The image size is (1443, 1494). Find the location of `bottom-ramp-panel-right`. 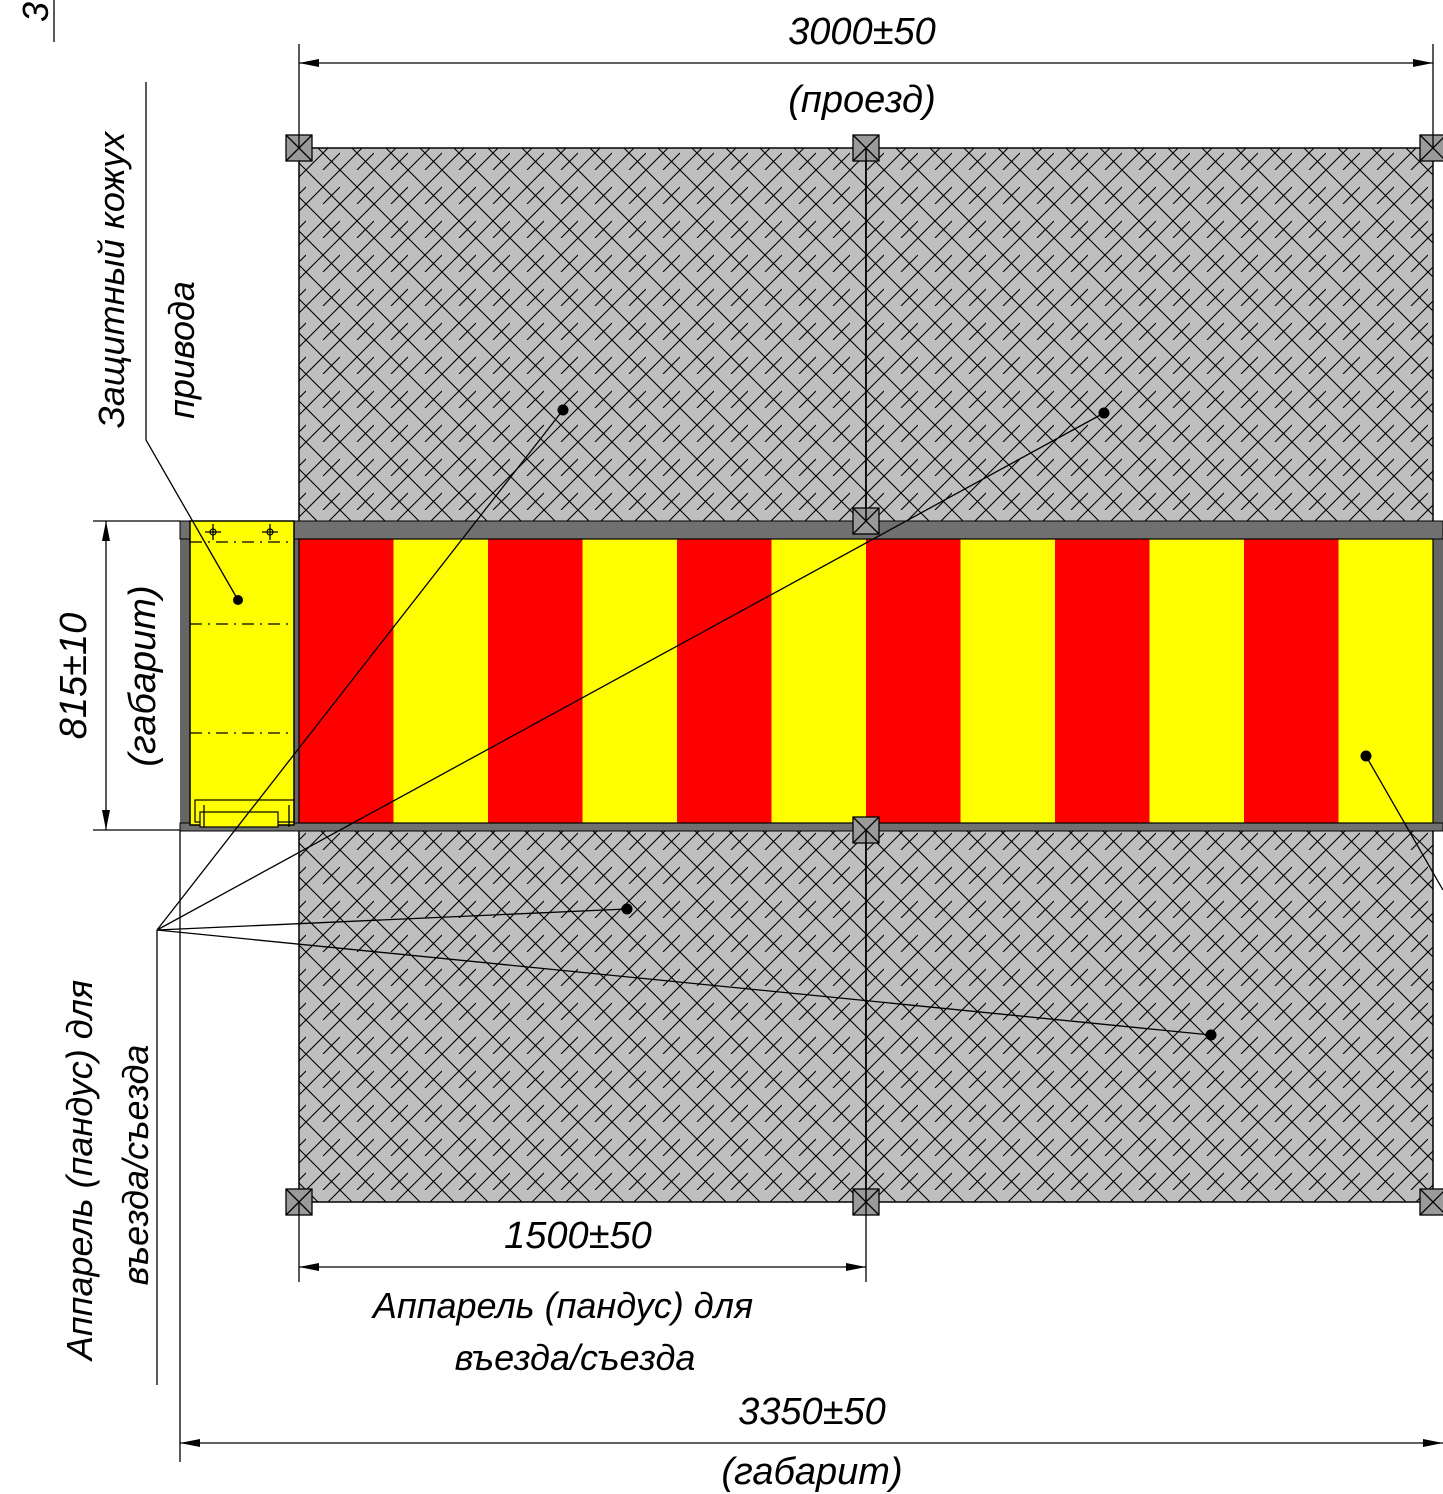

bottom-ramp-panel-right is located at coordinates (1149, 1016).